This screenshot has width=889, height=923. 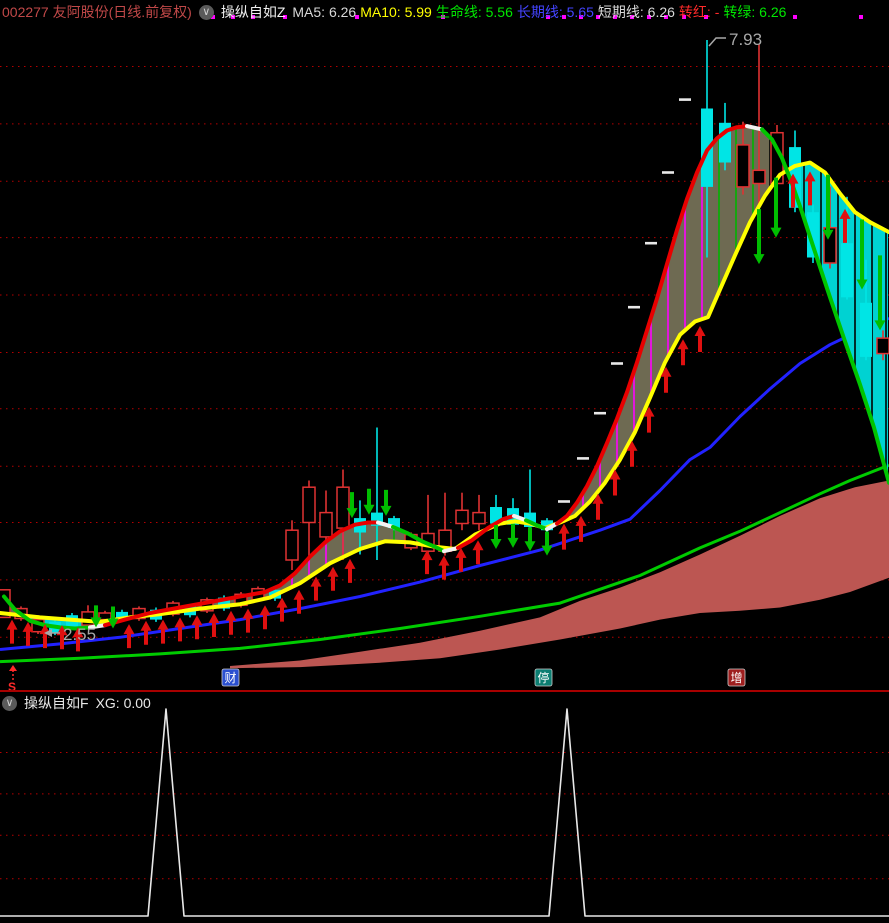 I want to click on field-生命线: 生命线: 5.56, so click(x=474, y=12).